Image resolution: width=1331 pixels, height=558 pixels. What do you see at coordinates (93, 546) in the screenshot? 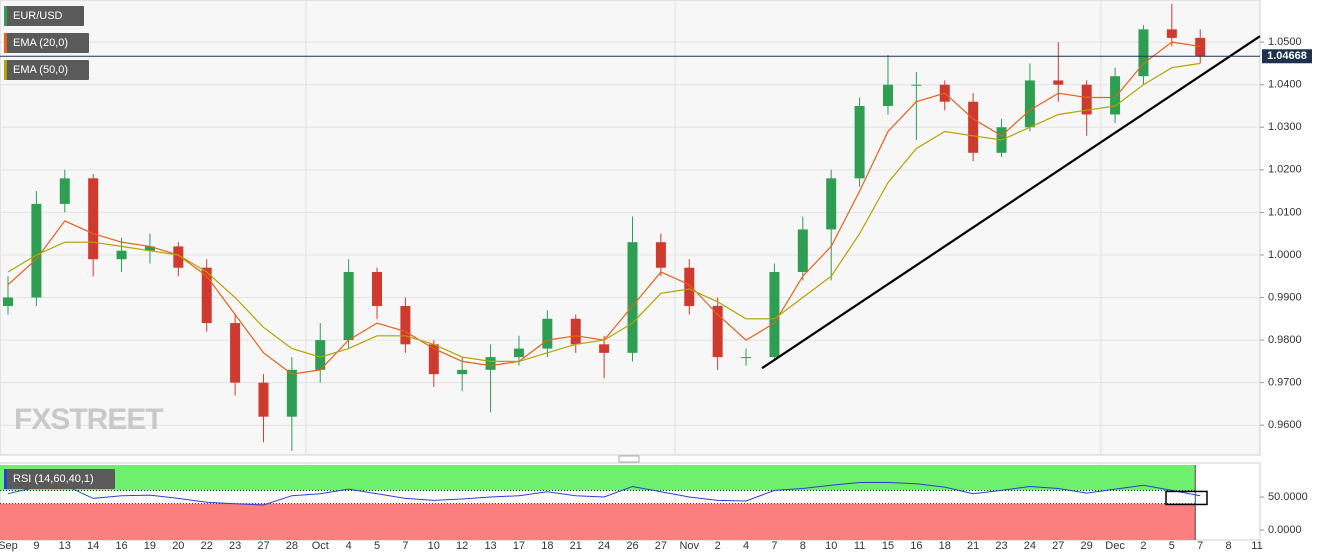
I see `x-tick-label: 14` at bounding box center [93, 546].